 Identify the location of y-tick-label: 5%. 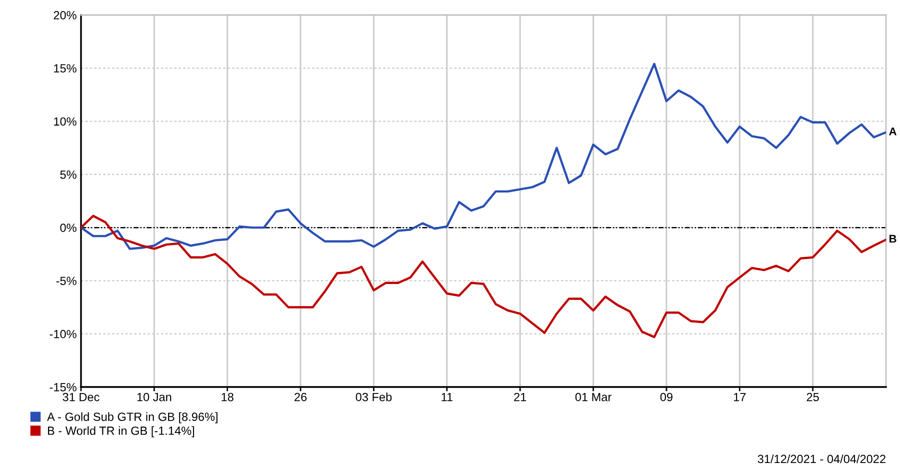
(68, 174).